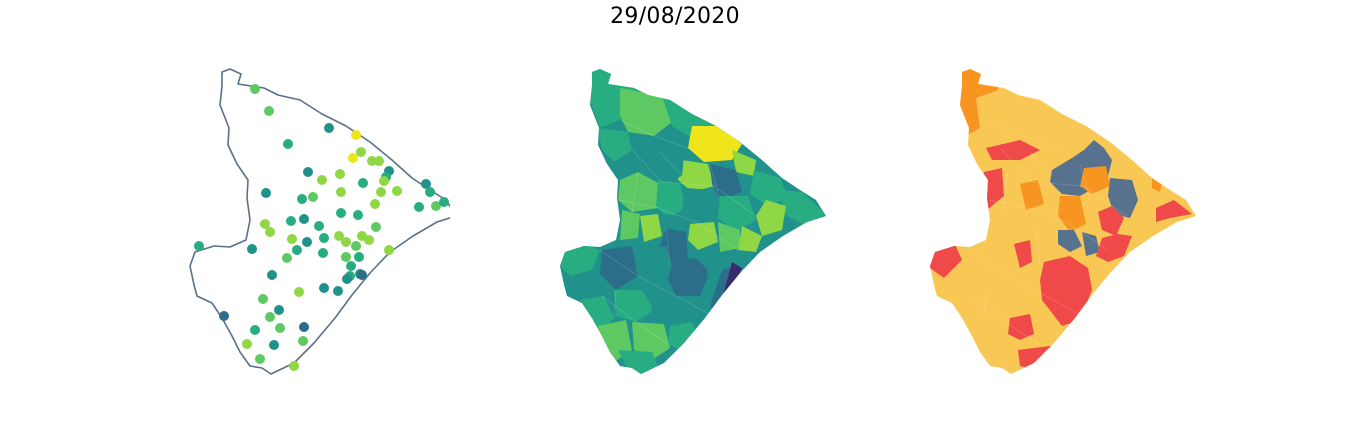  I want to click on station-points, so click(321, 227).